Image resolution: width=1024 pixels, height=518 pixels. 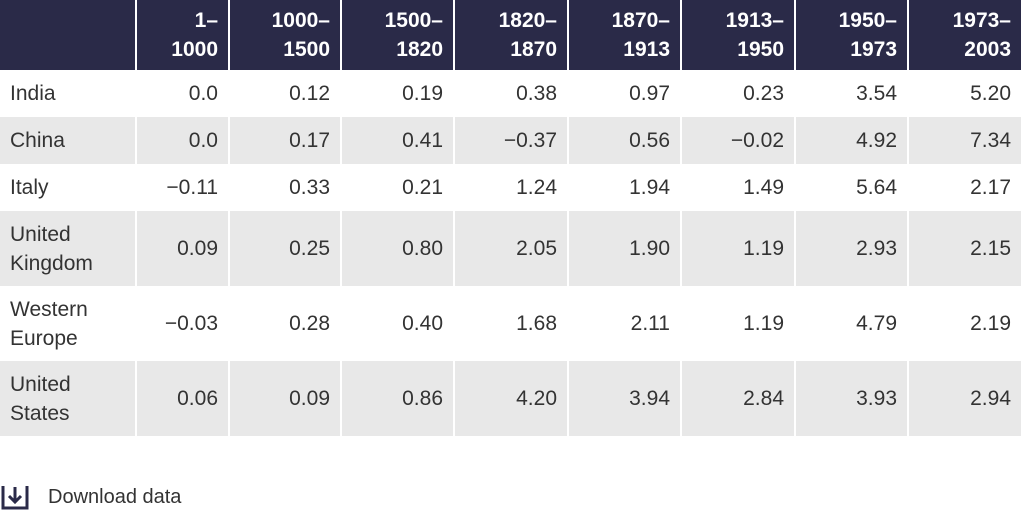 I want to click on column-header-line: 1–, so click(x=206, y=20).